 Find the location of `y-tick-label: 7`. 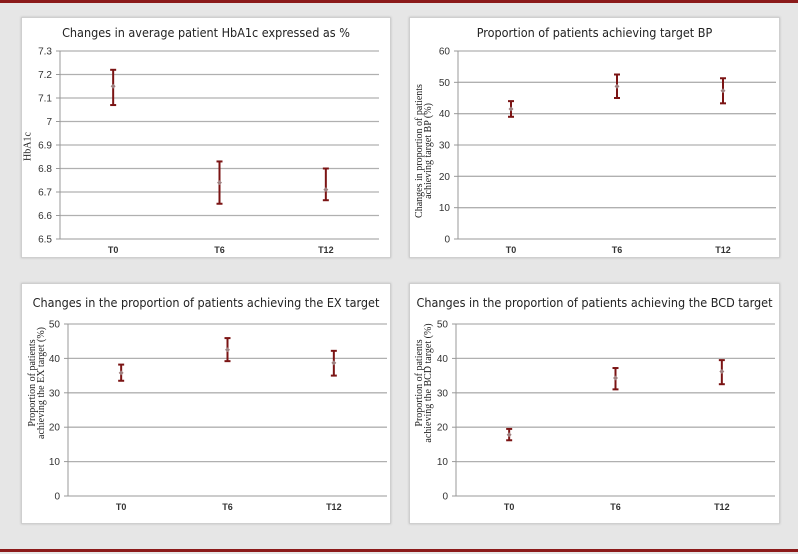

y-tick-label: 7 is located at coordinates (49, 122).